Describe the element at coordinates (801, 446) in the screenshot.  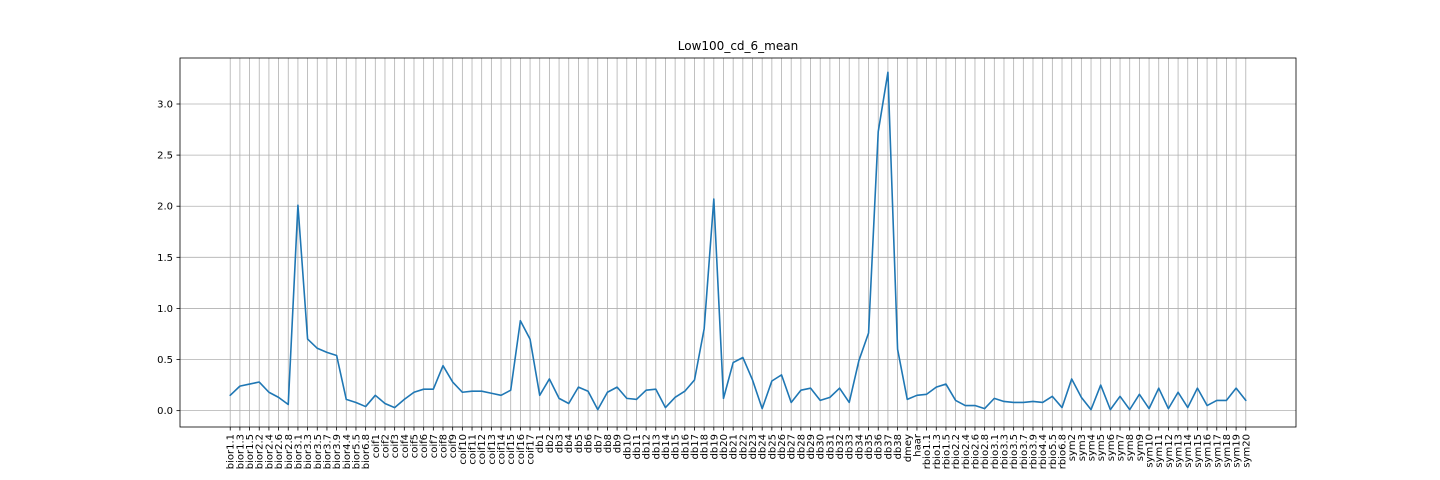
I see `x-tick-label: db28` at that location.